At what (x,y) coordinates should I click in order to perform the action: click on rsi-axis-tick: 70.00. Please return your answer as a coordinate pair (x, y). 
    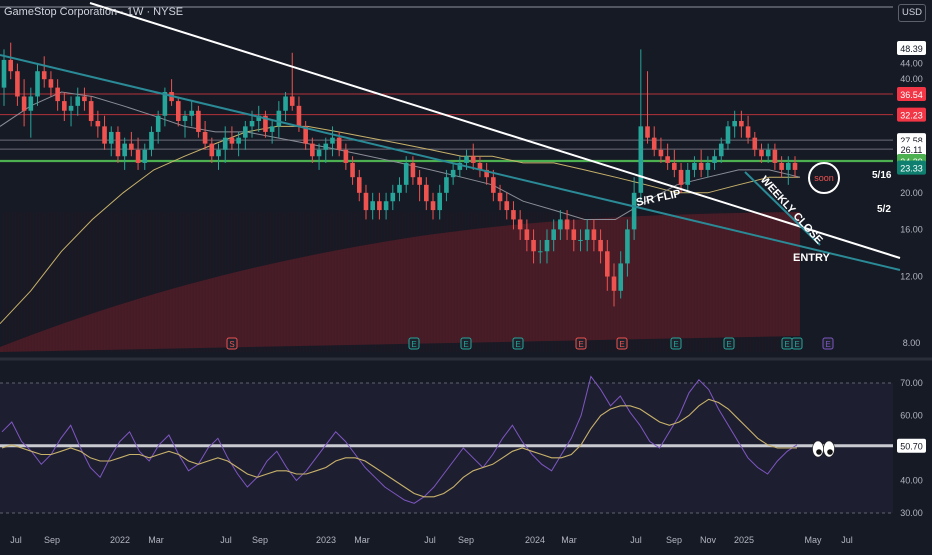
    Looking at the image, I should click on (911, 383).